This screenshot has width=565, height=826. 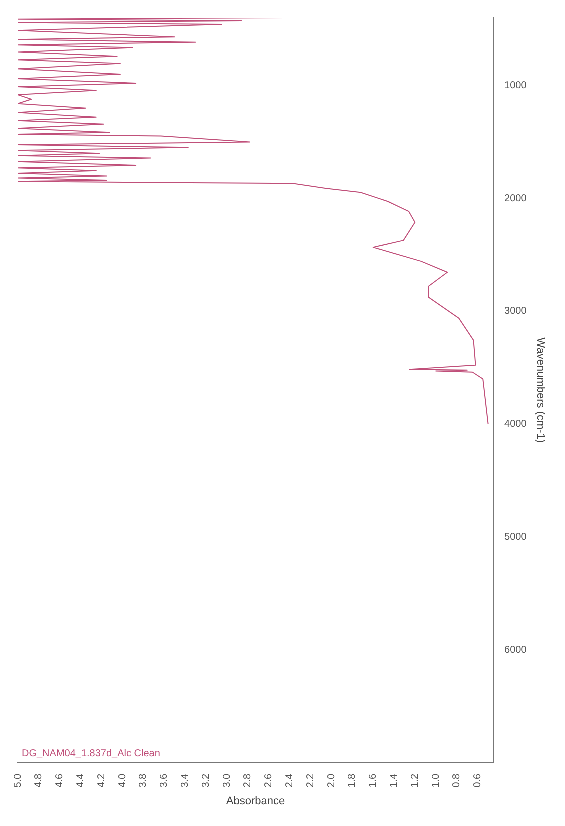 I want to click on x-tick-label: 1.0, so click(x=436, y=780).